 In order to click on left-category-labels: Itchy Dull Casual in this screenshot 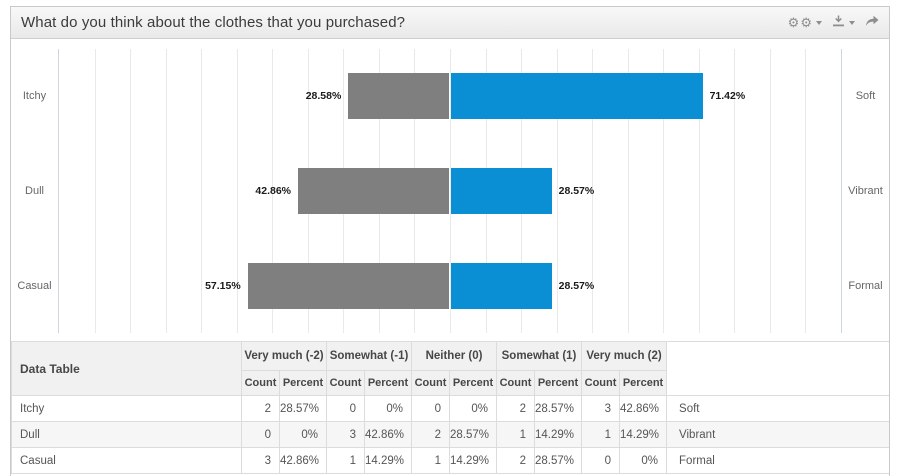, I will do `click(34, 191)`.